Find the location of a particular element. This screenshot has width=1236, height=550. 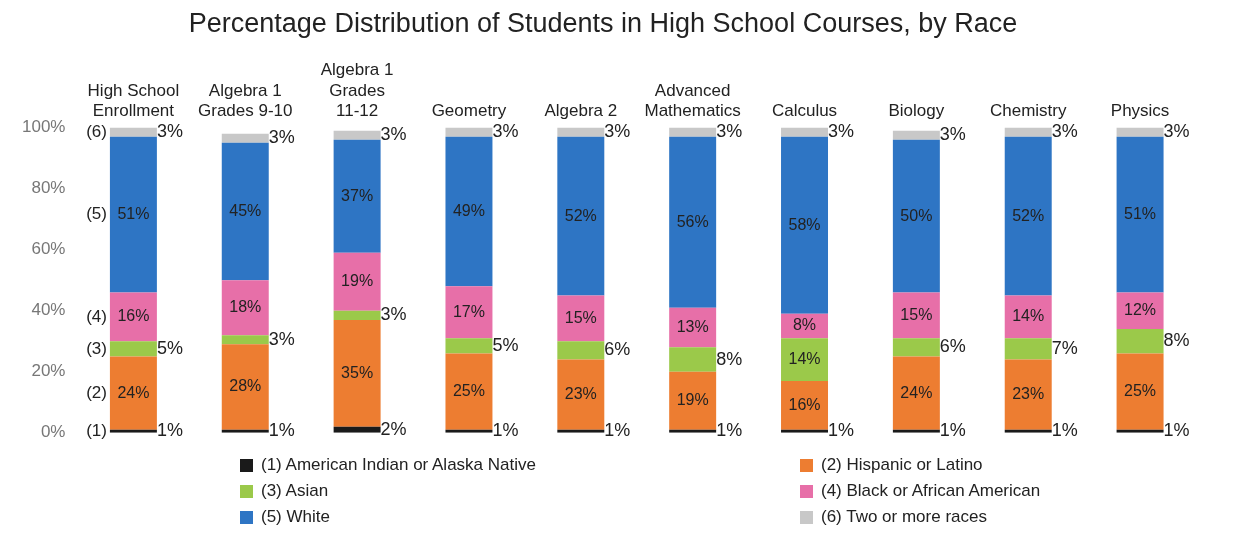

data-label: 56% is located at coordinates (692, 221).